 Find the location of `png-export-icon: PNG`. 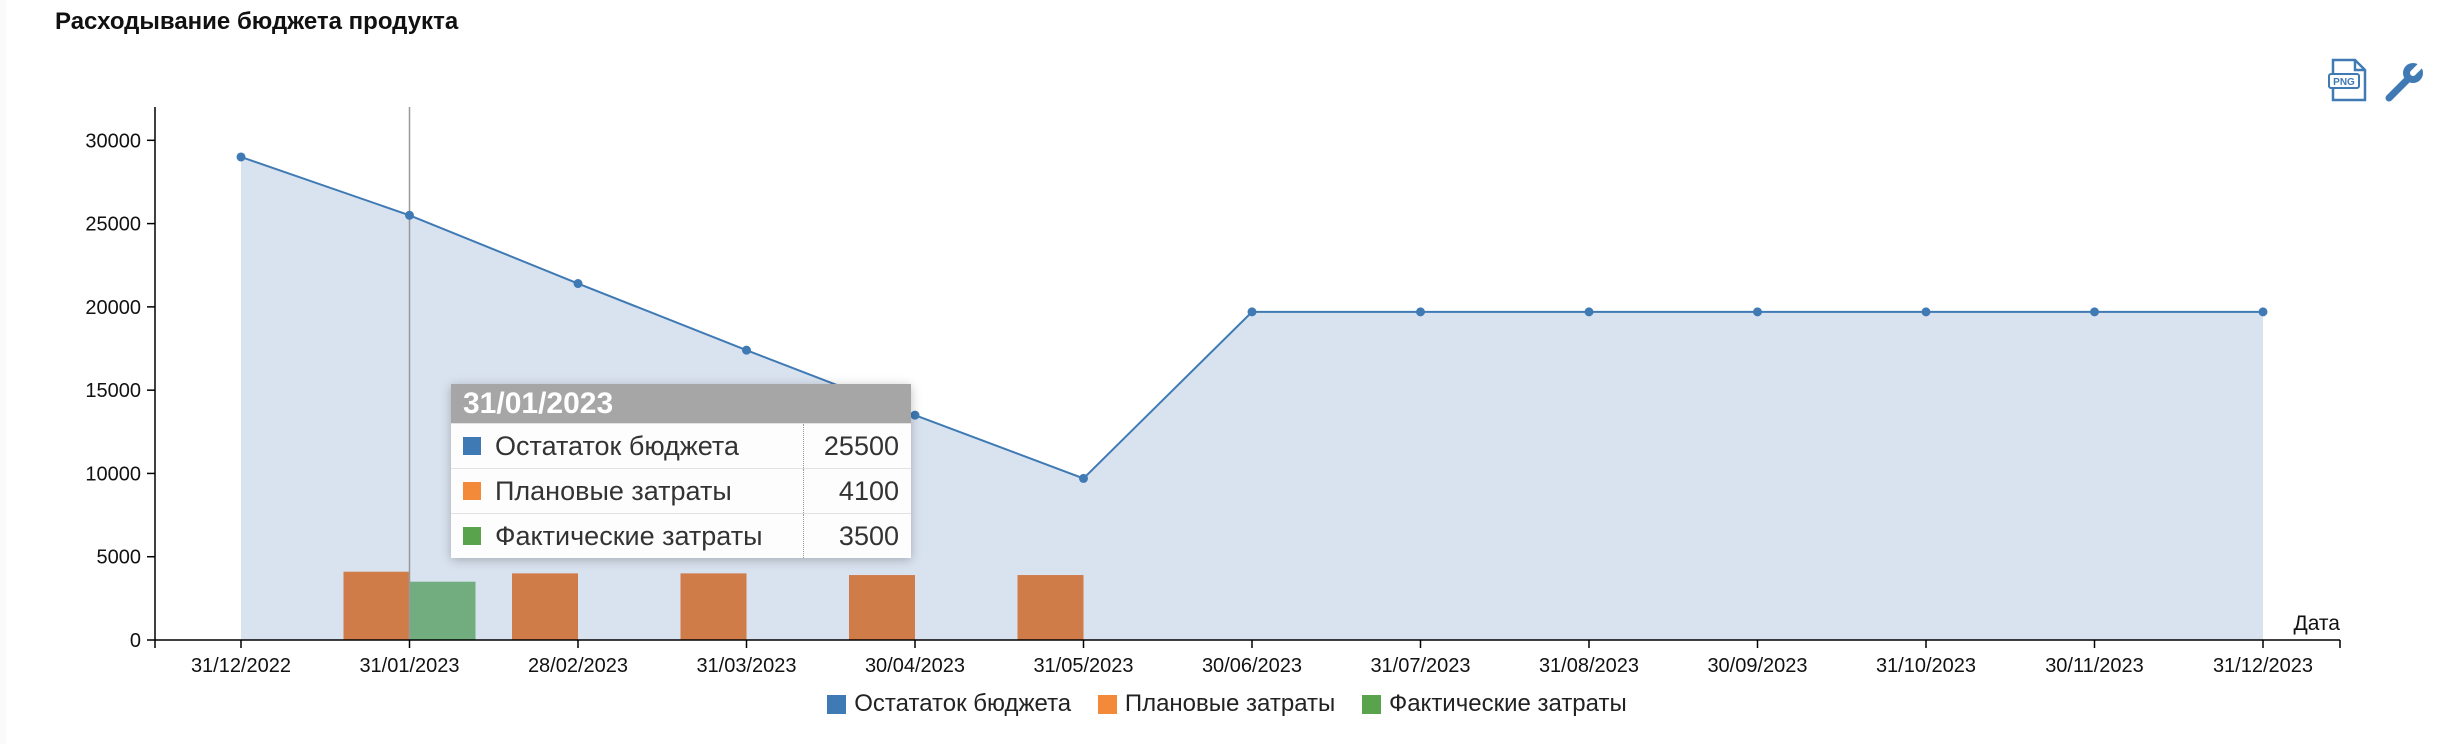

png-export-icon: PNG is located at coordinates (2347, 80).